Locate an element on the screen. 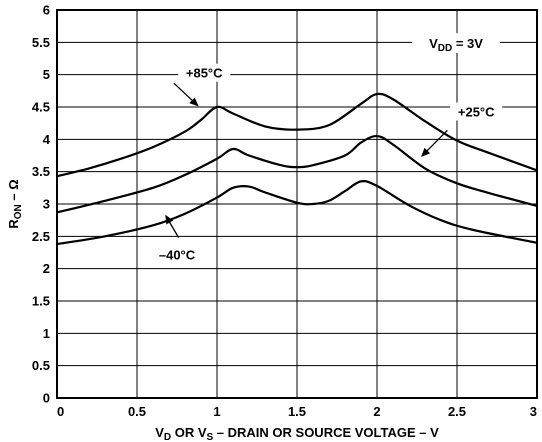 The image size is (542, 442). series-line-minus40c is located at coordinates (297, 213).